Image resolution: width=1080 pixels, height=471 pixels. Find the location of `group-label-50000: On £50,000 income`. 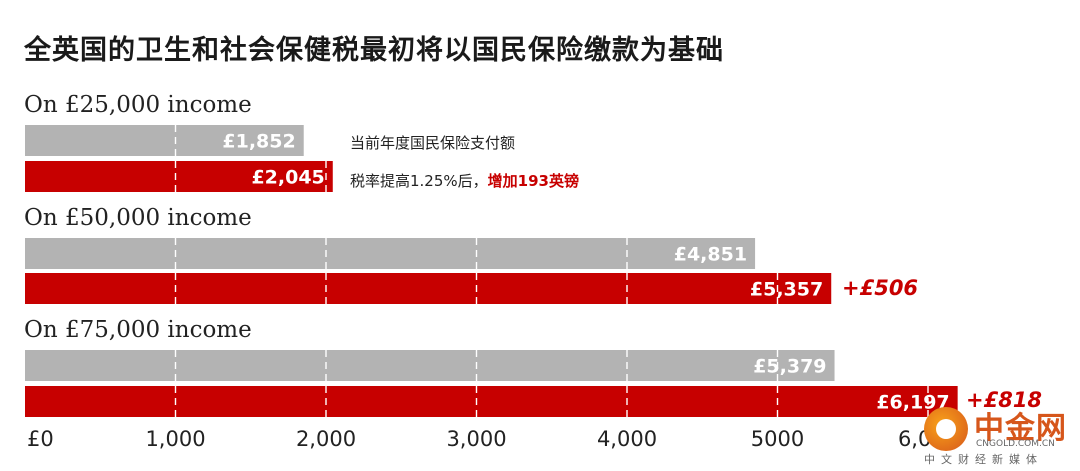

group-label-50000: On £50,000 income is located at coordinates (138, 218).